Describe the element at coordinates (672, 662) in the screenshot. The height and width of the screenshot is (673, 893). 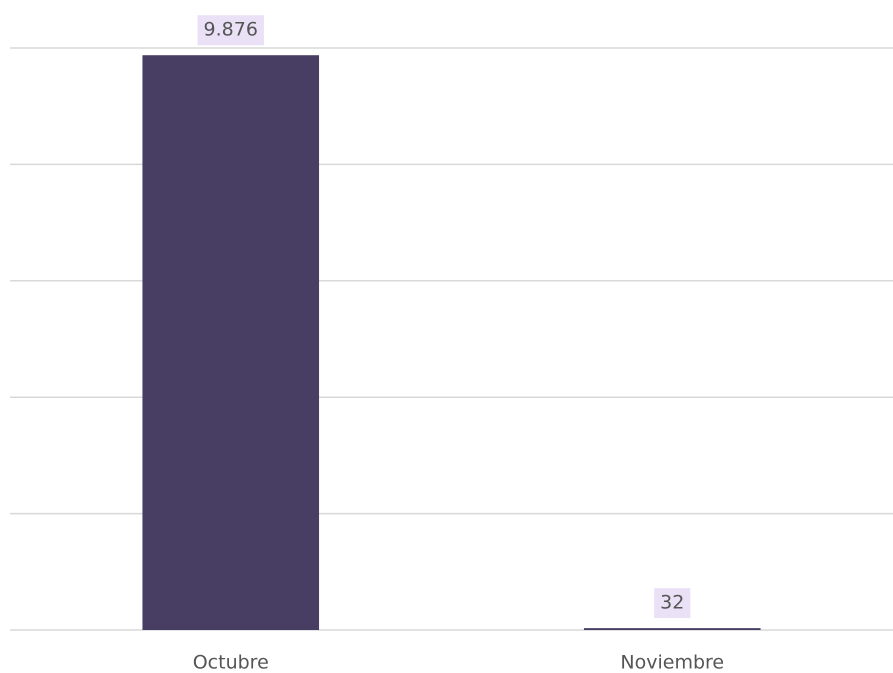
I see `x-tick-label: Noviembre` at that location.